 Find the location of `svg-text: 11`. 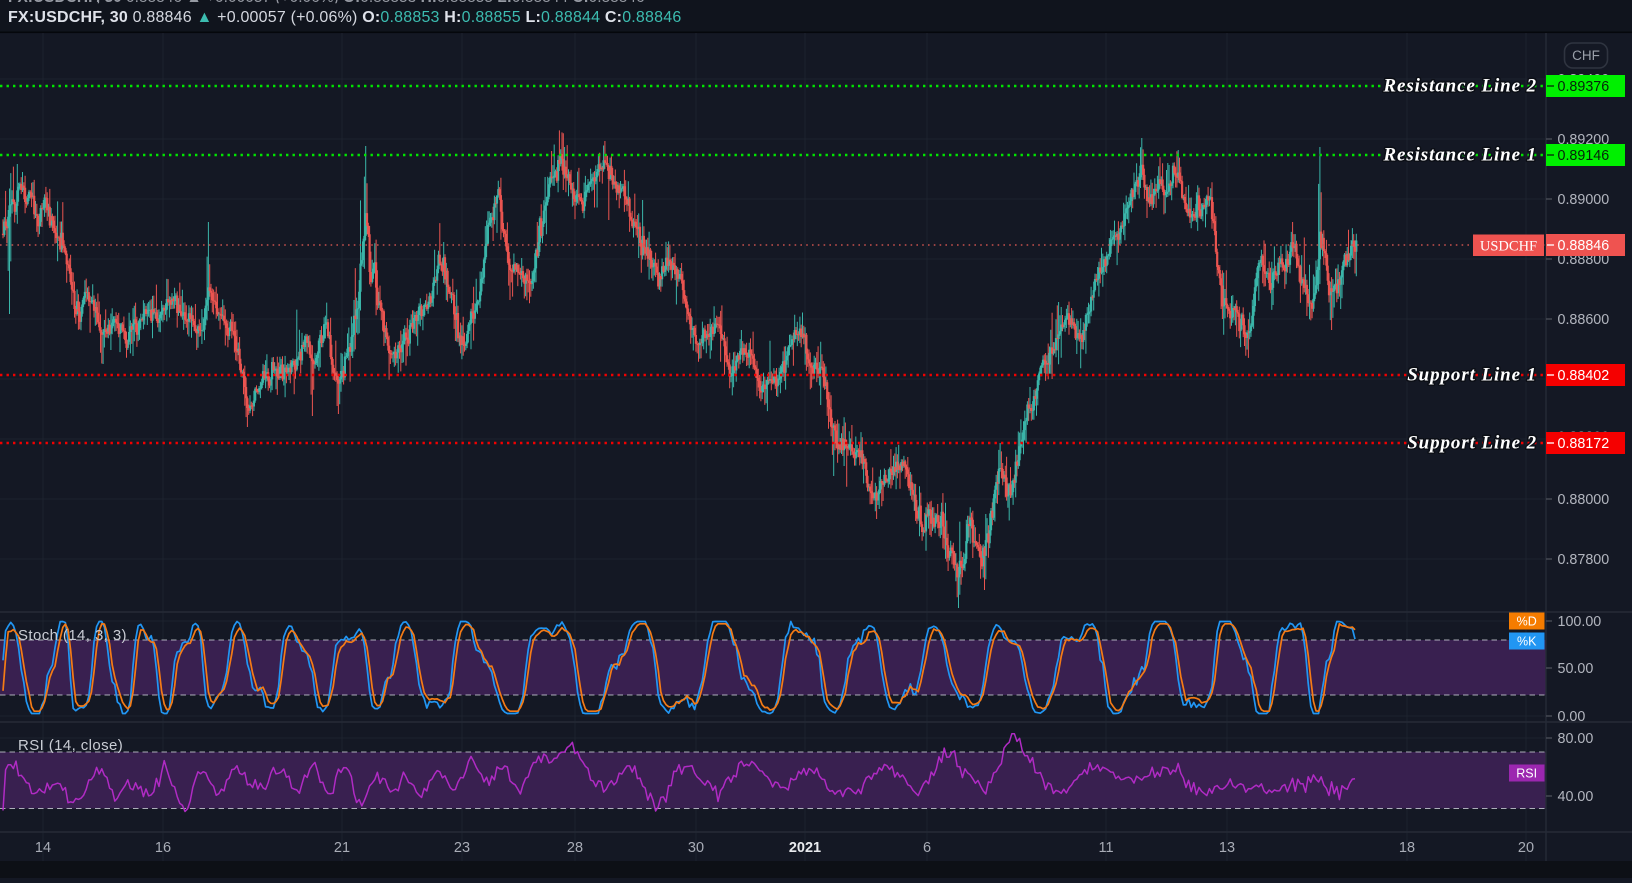

svg-text: 11 is located at coordinates (1105, 848).